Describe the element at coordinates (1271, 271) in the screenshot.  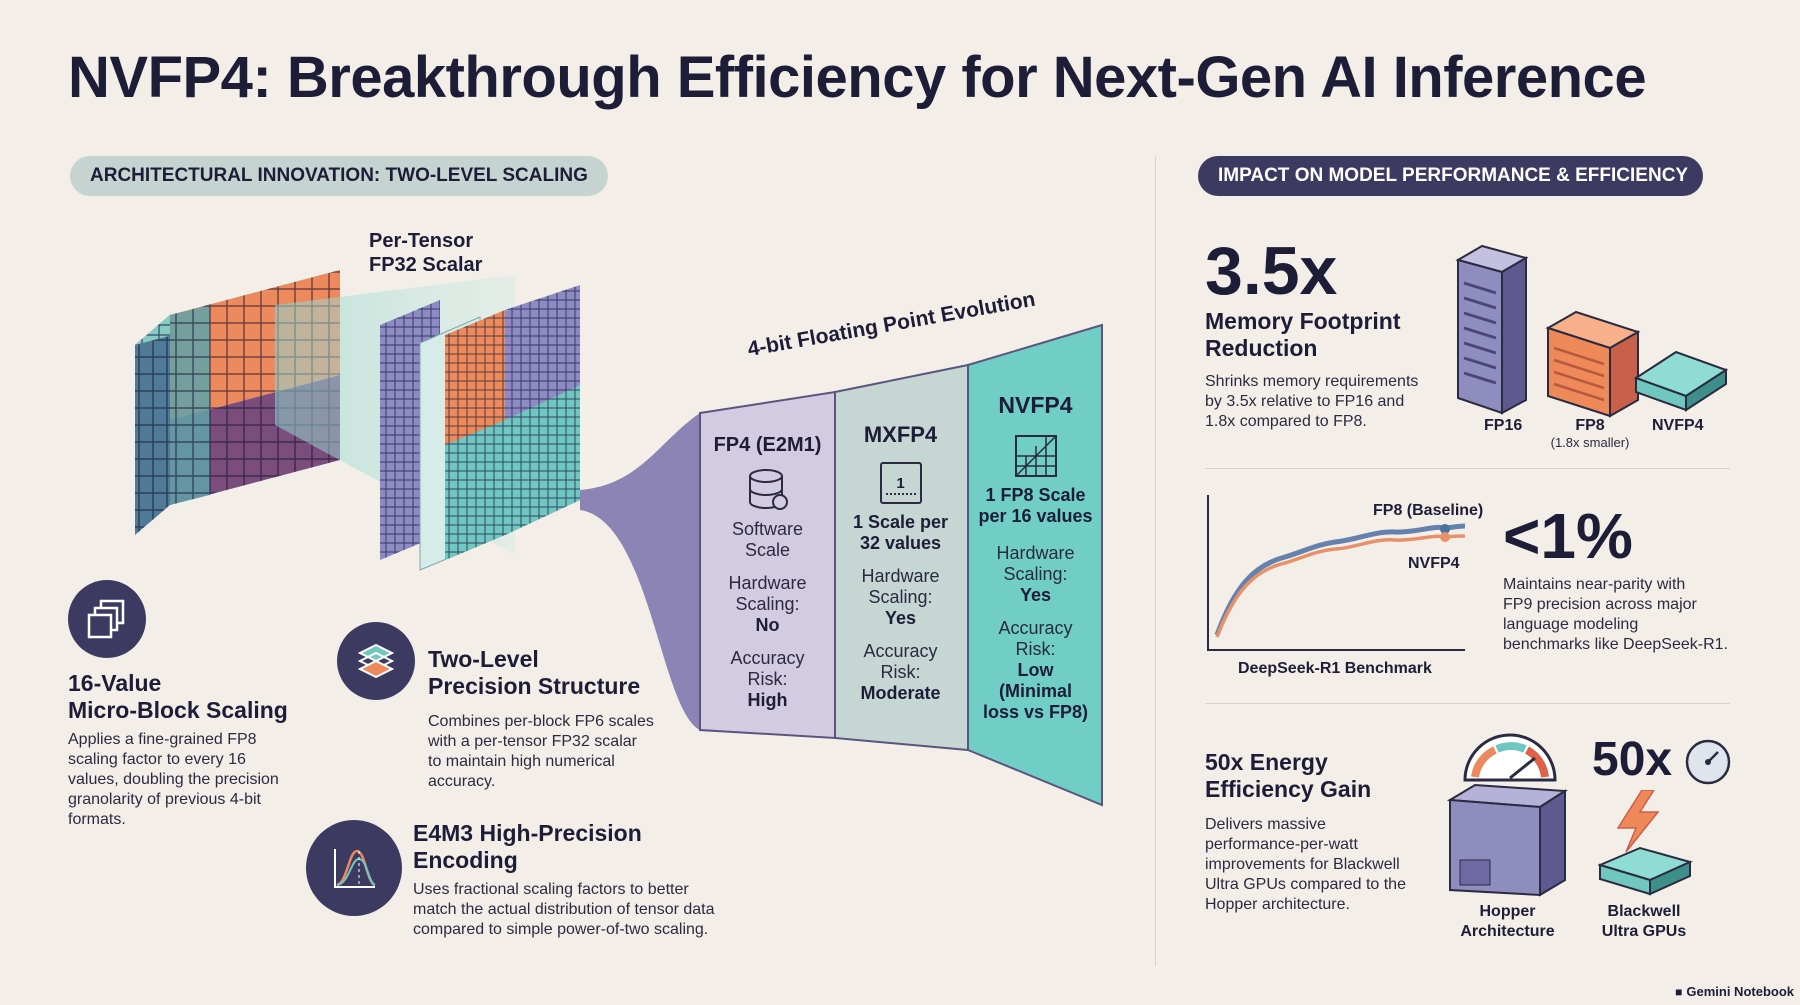
I see `memory-big-number: 3.5x` at that location.